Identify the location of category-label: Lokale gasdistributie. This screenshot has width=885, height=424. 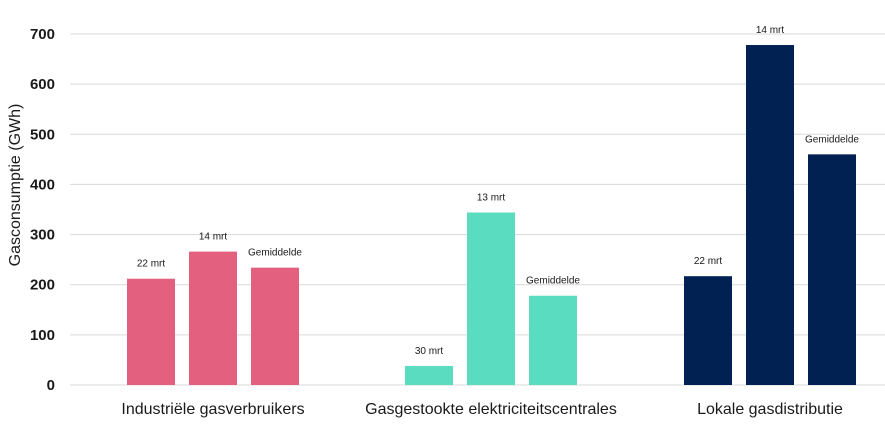
(770, 409).